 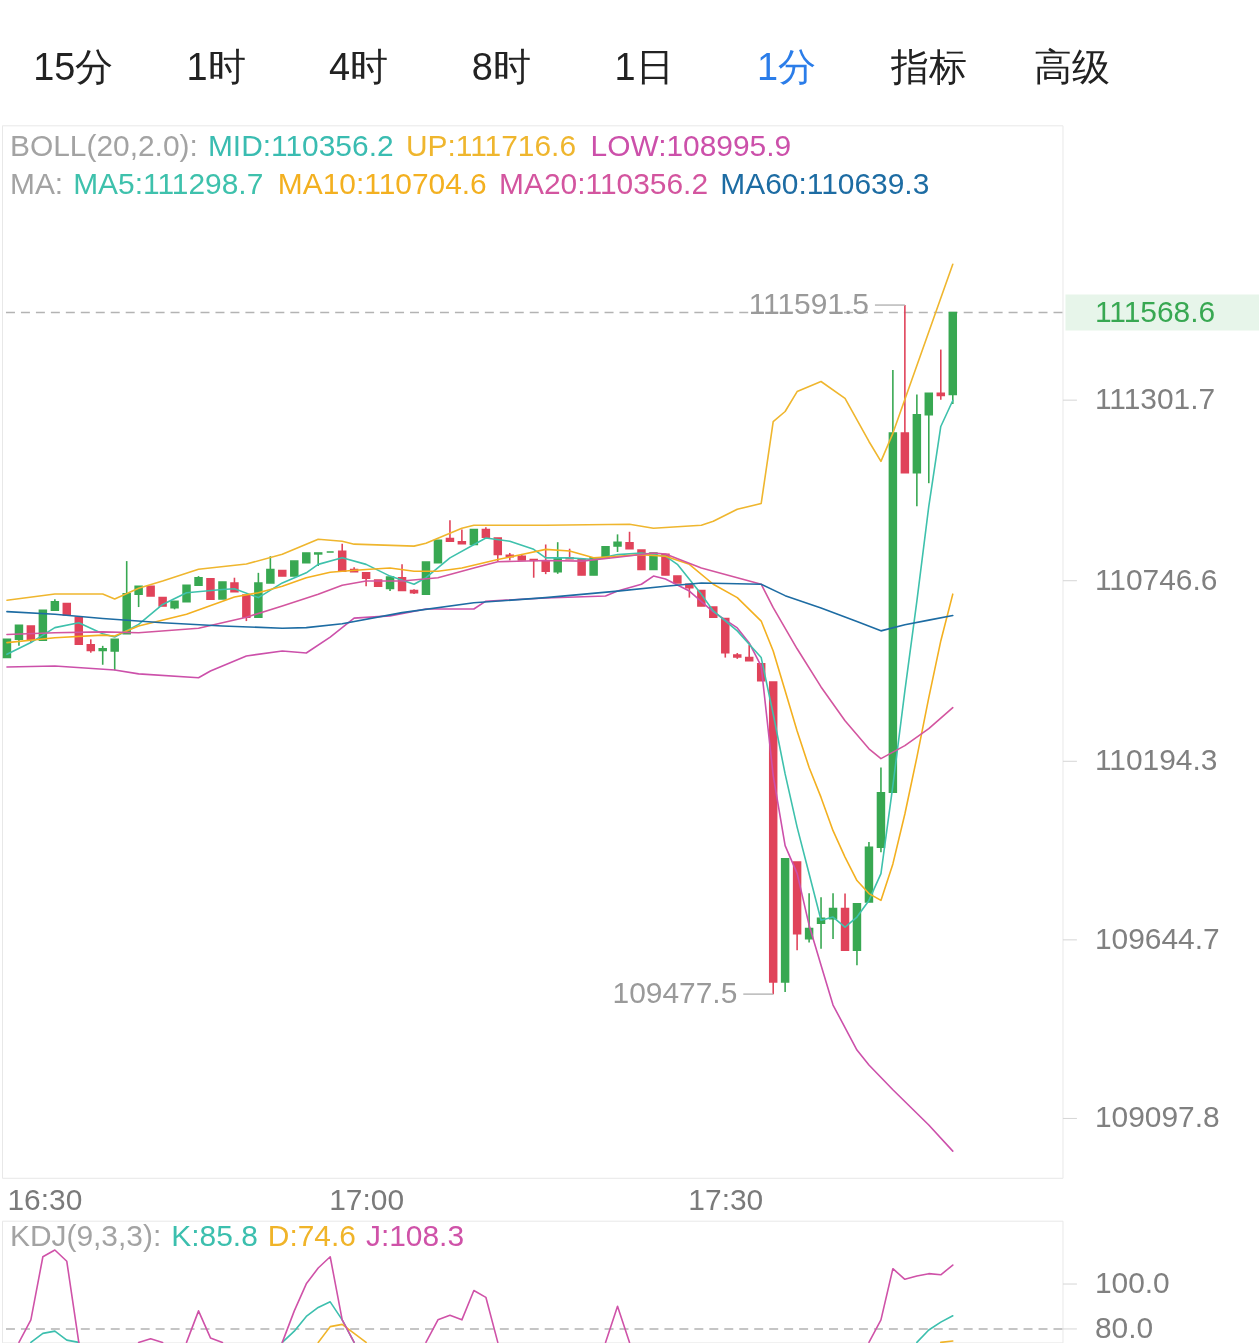 I want to click on text: K:85.8, so click(x=214, y=1235).